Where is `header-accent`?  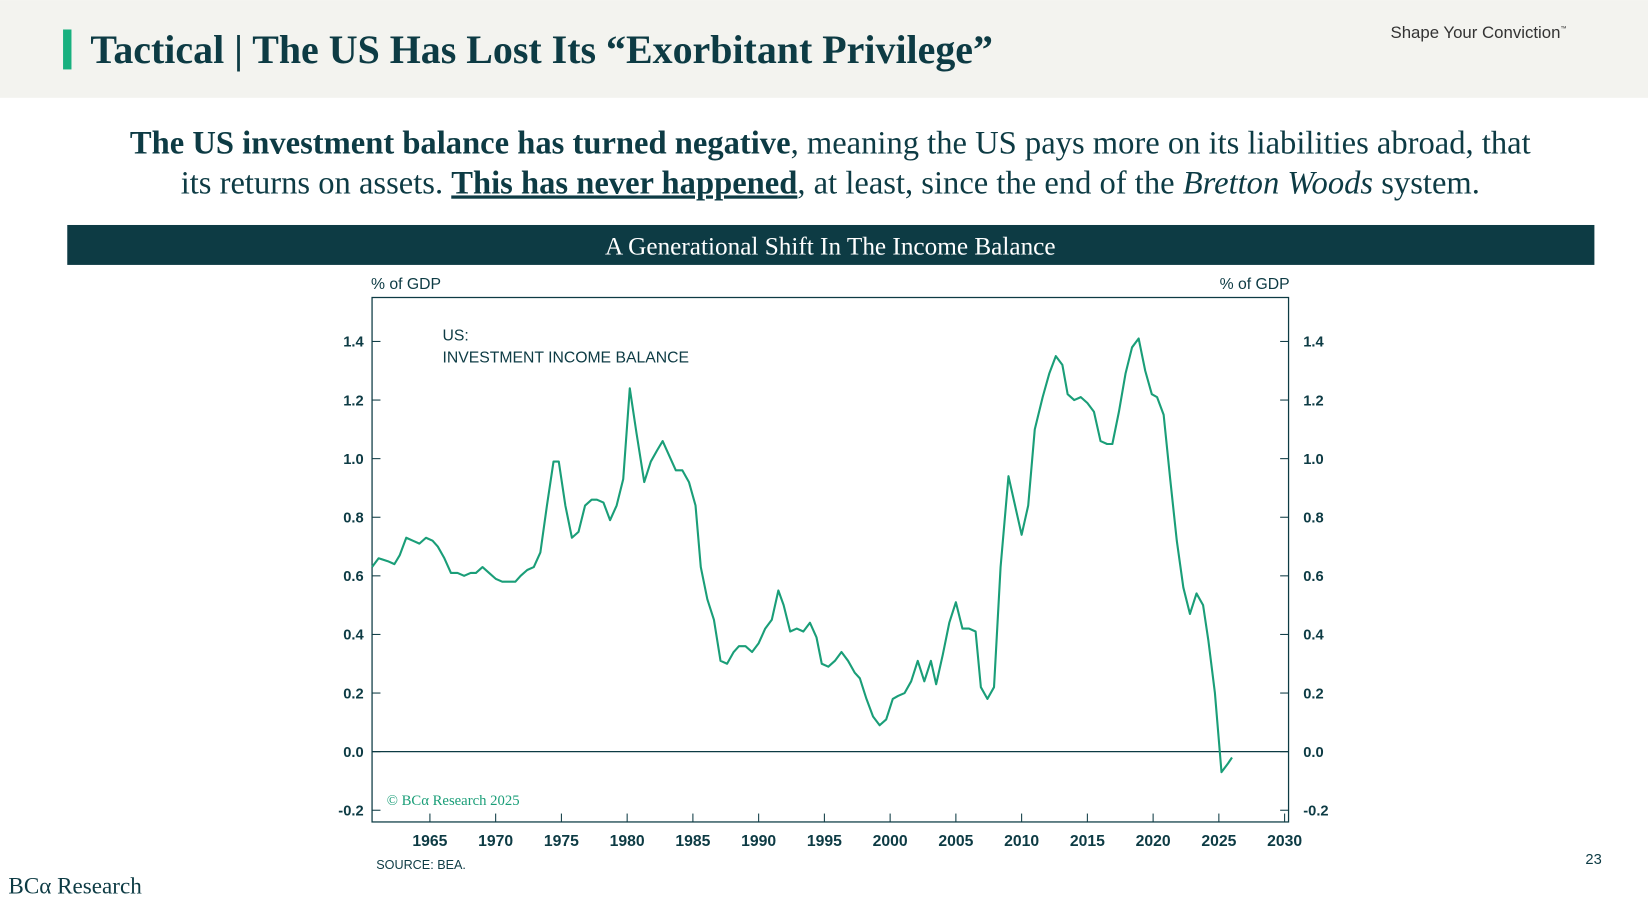 header-accent is located at coordinates (67, 49).